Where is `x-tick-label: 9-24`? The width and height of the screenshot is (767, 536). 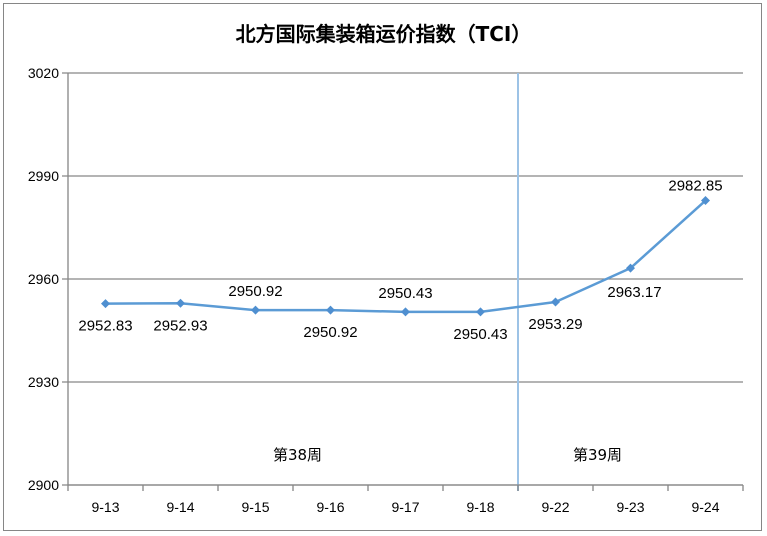
x-tick-label: 9-24 is located at coordinates (705, 507).